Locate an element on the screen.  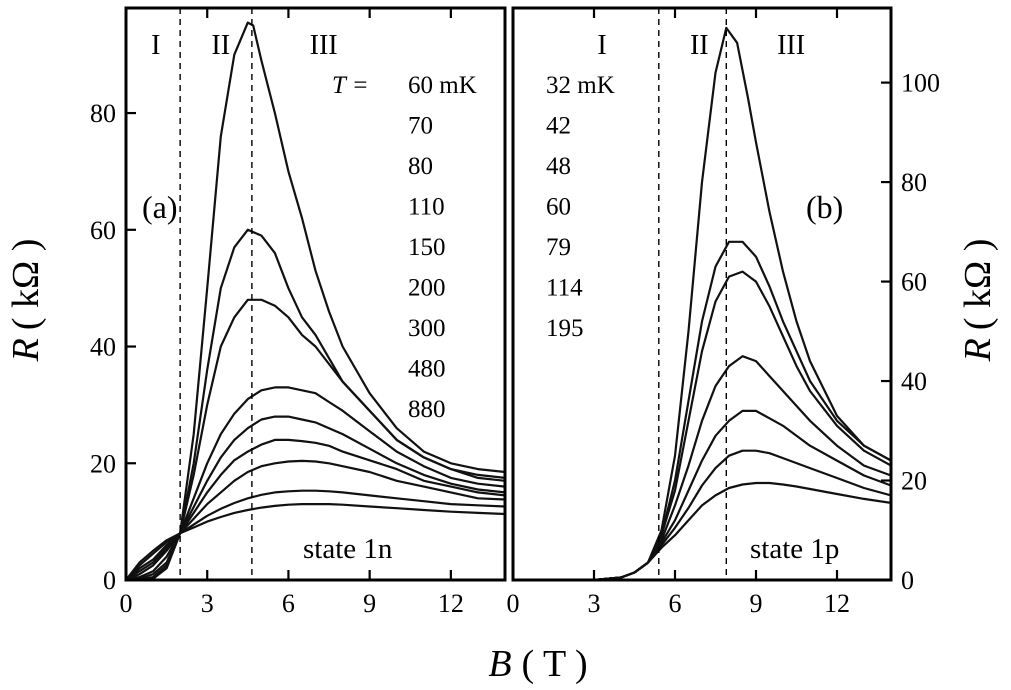
panel-a-temperature-label: 70 is located at coordinates (420, 126).